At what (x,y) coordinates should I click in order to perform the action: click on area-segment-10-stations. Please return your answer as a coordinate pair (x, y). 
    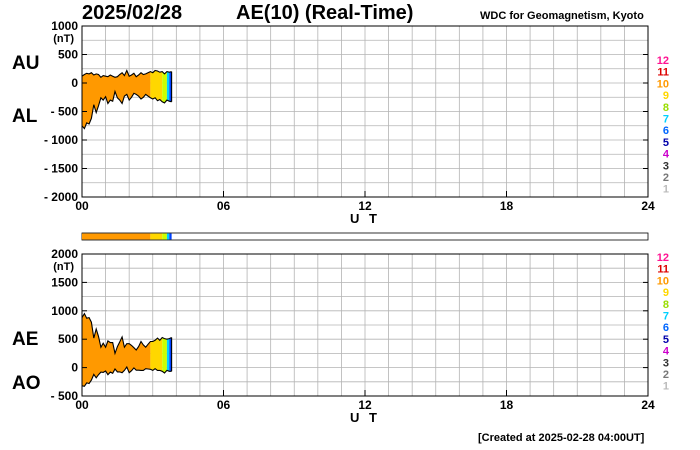
    Looking at the image, I should click on (116, 99).